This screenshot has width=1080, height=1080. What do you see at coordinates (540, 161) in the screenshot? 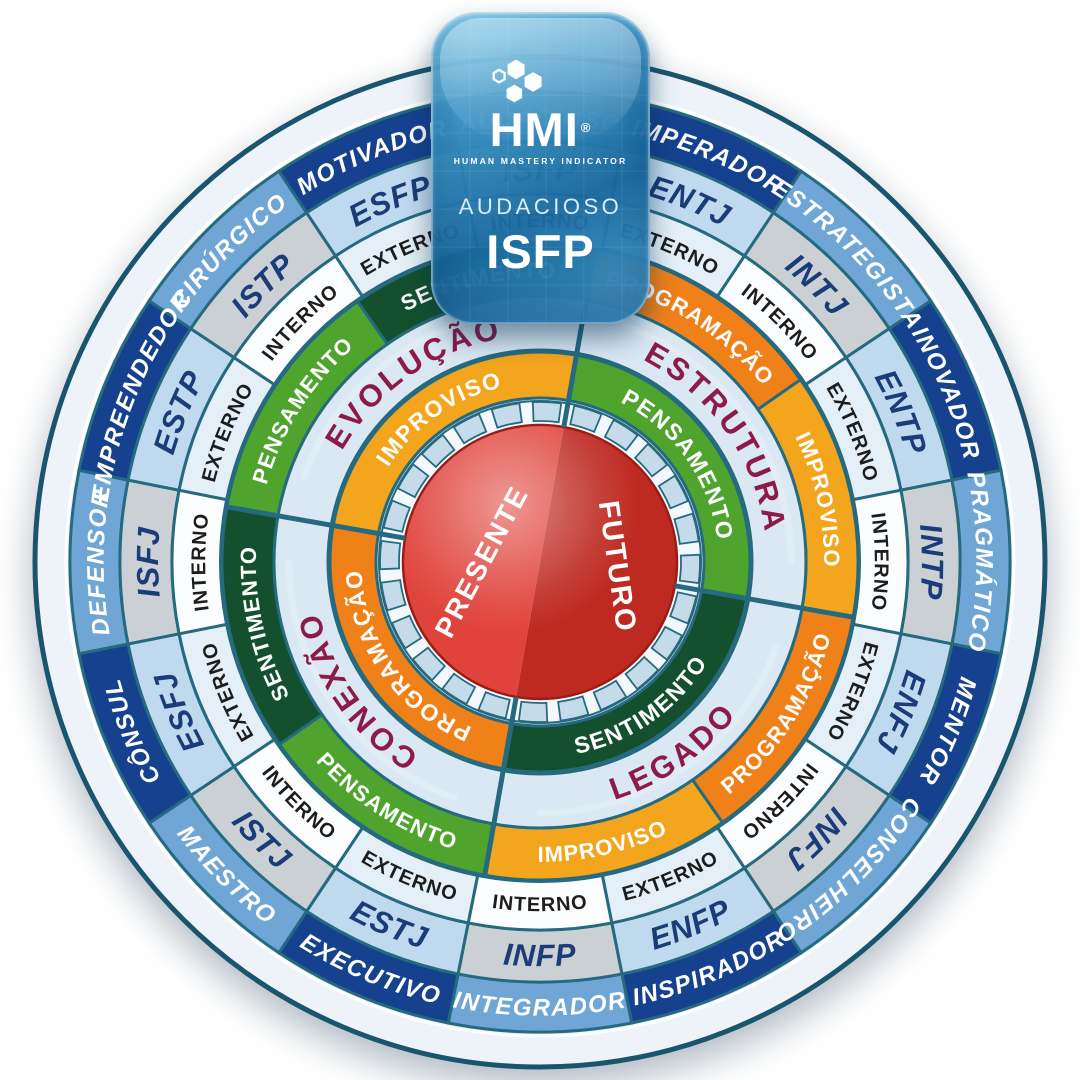
I see `hmi-logo-subtitle: HUMAN MASTERY INDICATOR` at bounding box center [540, 161].